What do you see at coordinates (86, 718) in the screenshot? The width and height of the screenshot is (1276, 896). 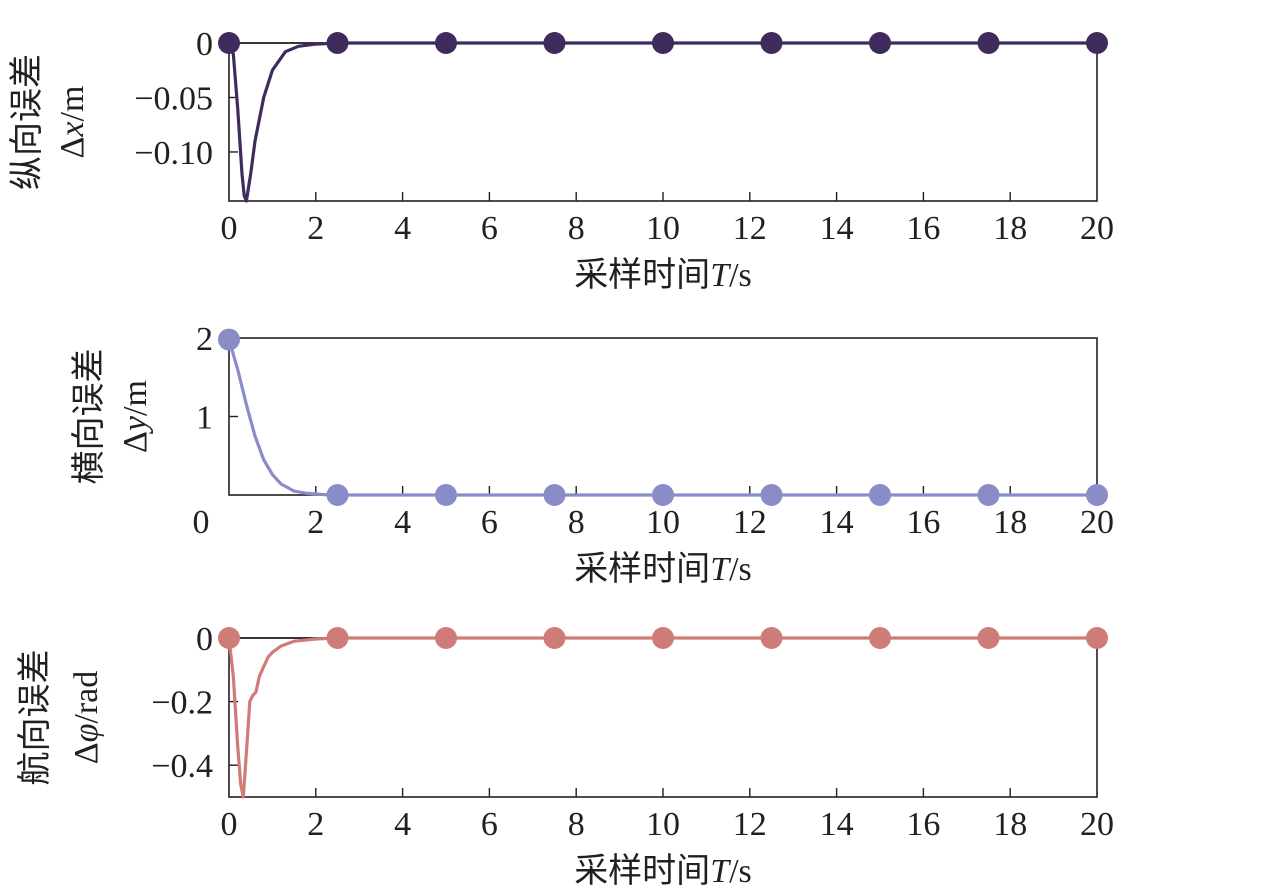 I see `y-axis-label: Δφ/rad` at bounding box center [86, 718].